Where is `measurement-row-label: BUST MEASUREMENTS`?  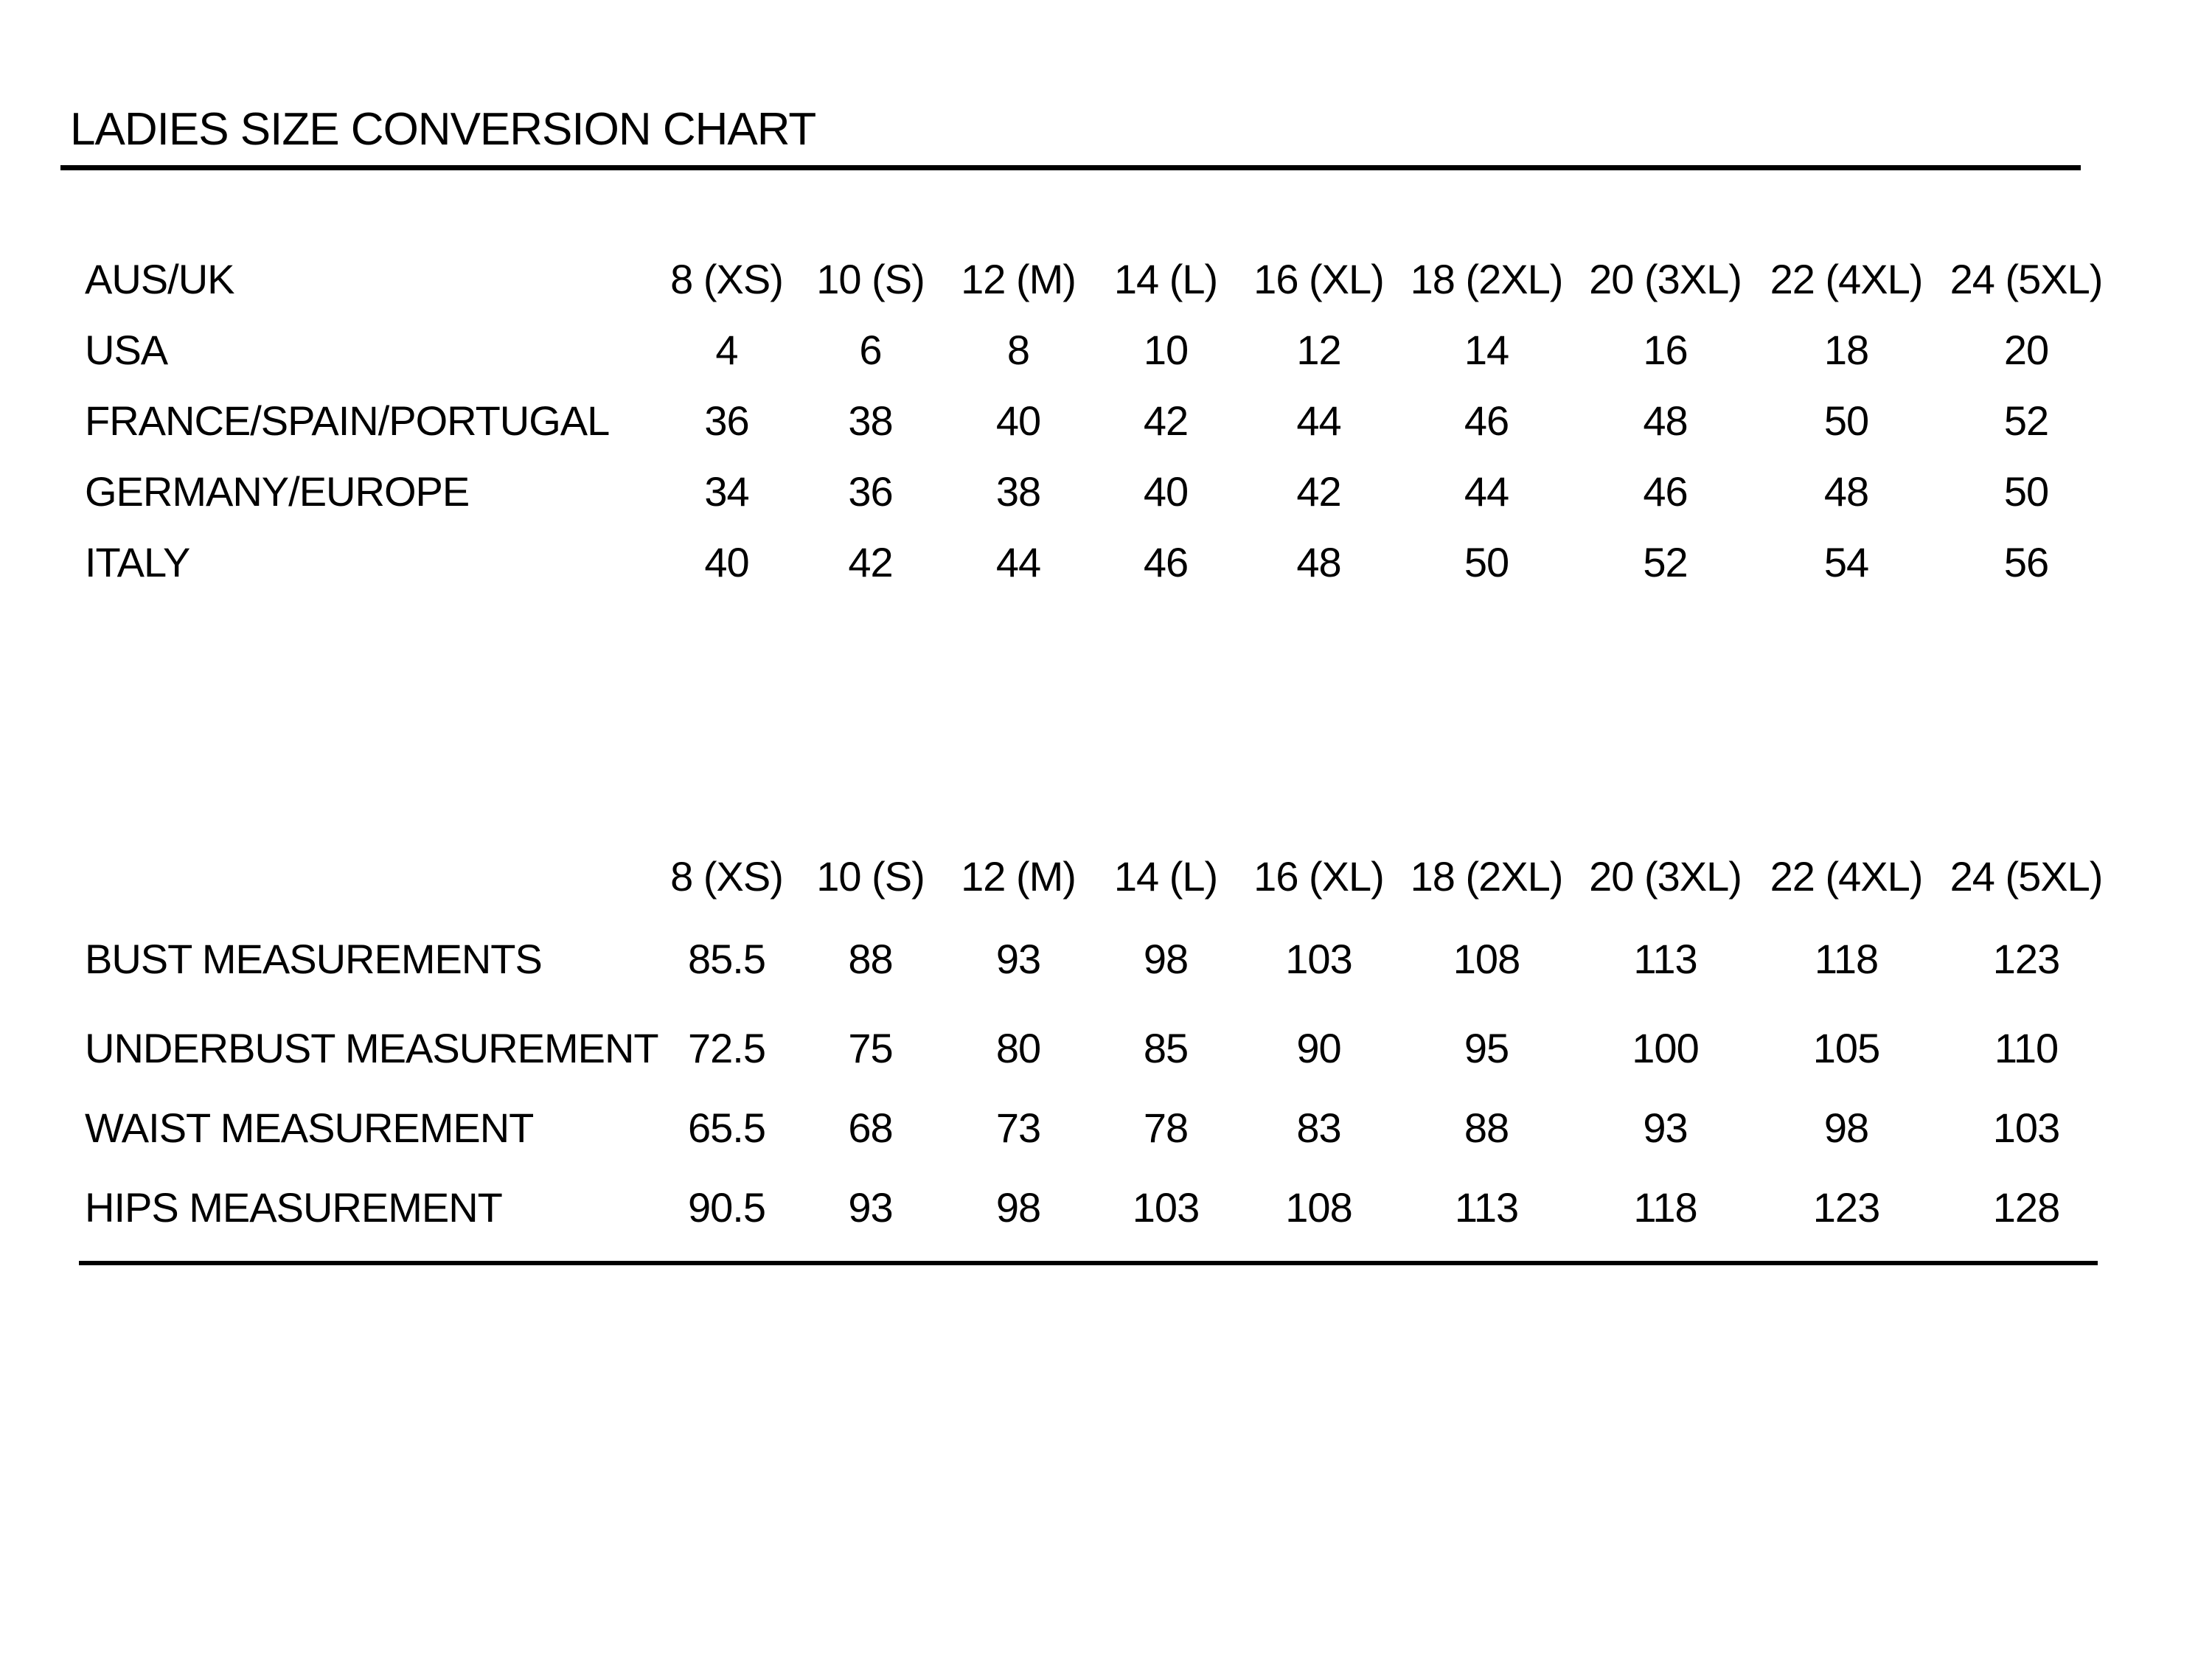 measurement-row-label: BUST MEASUREMENTS is located at coordinates (314, 958).